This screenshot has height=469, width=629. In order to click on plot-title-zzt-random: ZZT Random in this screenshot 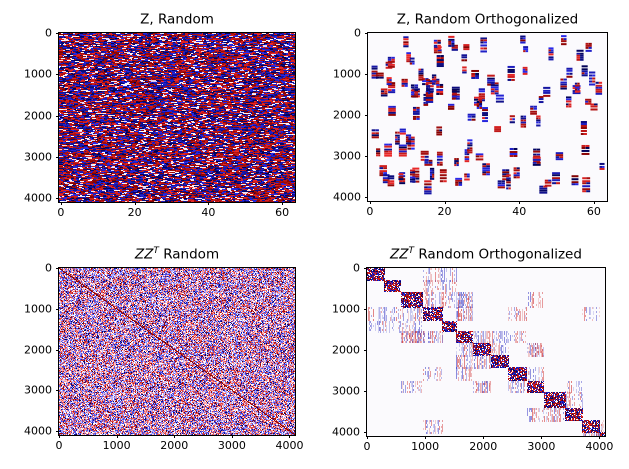, I will do `click(177, 254)`.